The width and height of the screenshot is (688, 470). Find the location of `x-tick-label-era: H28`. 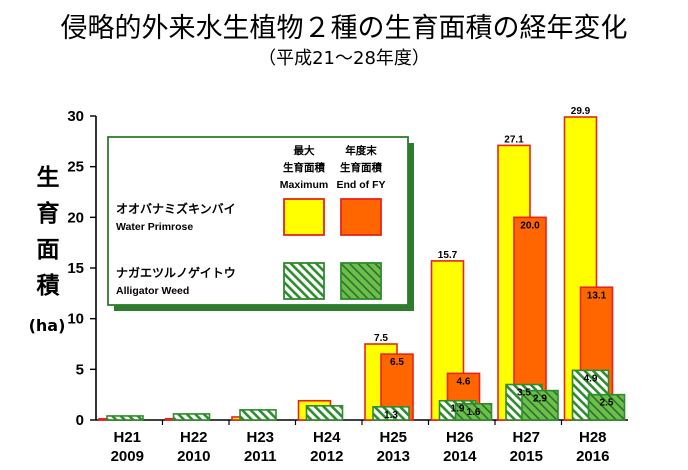

x-tick-label-era: H28 is located at coordinates (593, 437).